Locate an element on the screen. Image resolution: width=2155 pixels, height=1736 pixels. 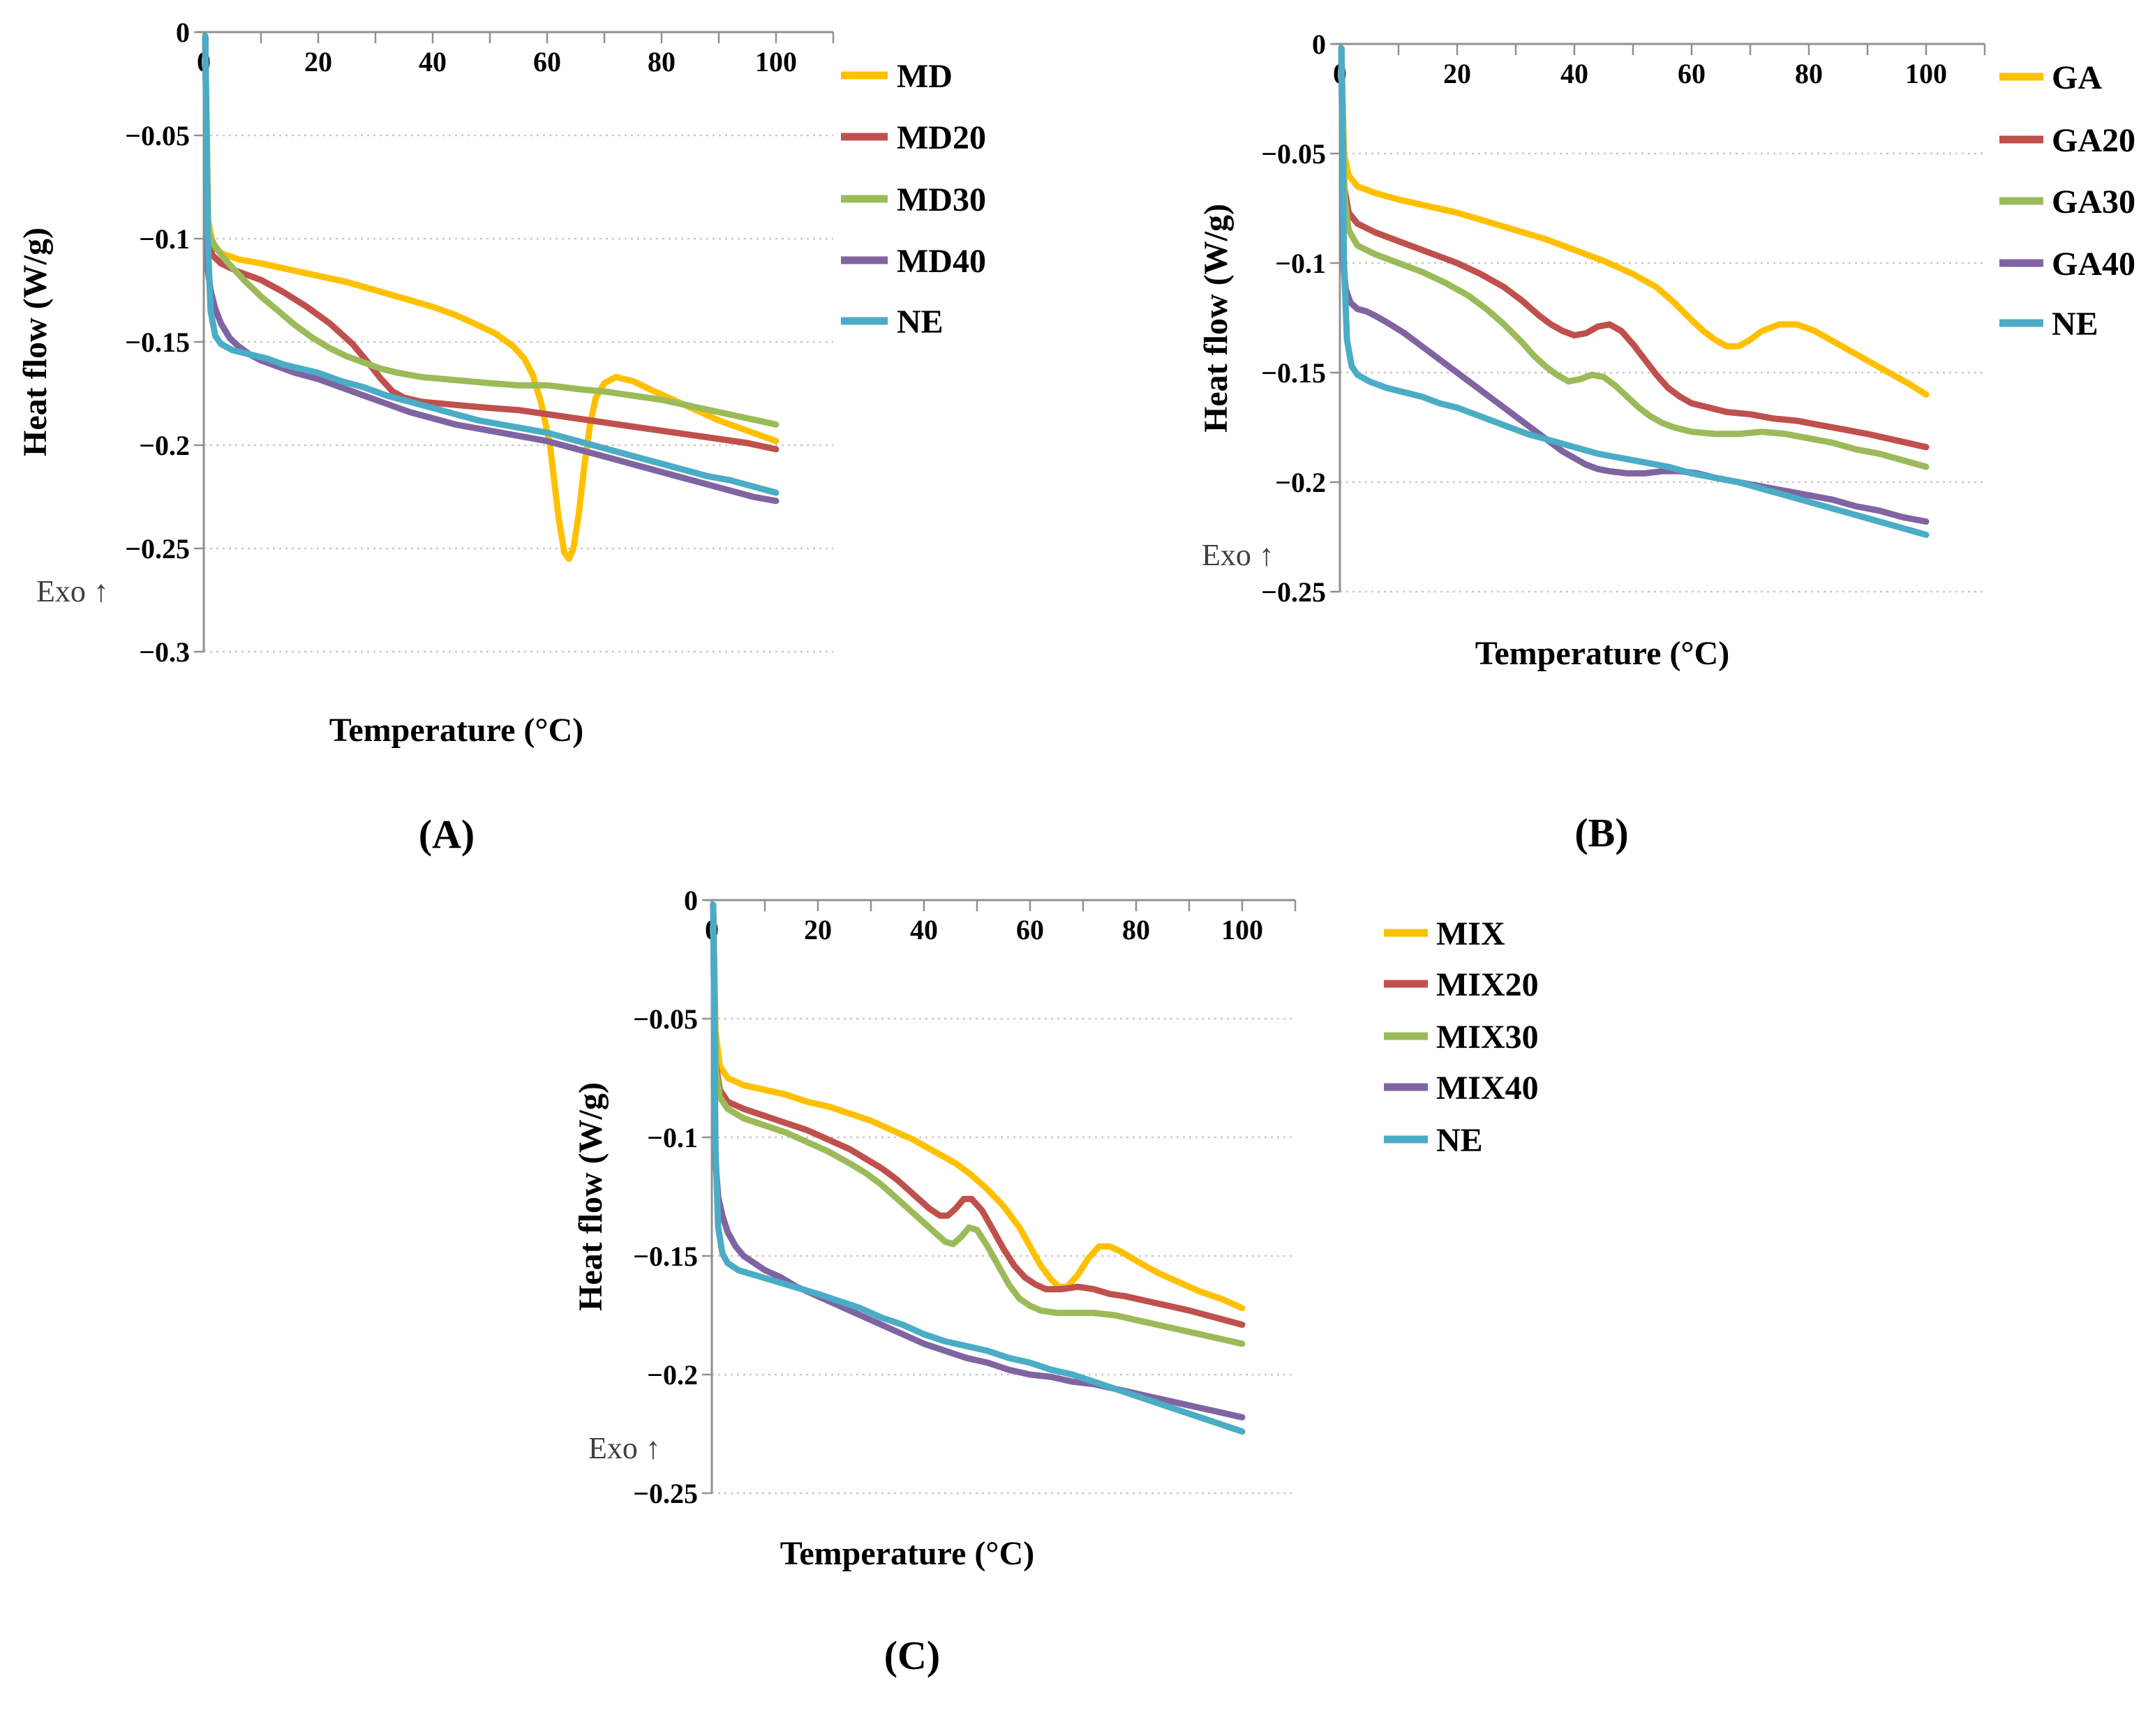
y-tick-label: −0.3 is located at coordinates (164, 652).